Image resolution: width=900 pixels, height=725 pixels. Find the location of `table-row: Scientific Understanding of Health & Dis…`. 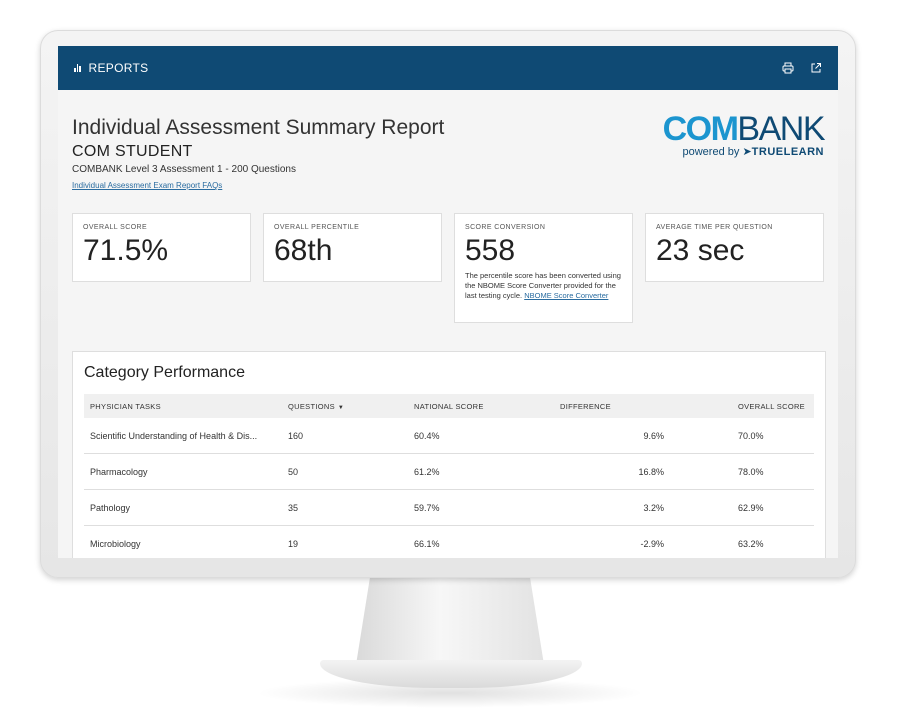

table-row: Scientific Understanding of Health & Dis… is located at coordinates (449, 436).